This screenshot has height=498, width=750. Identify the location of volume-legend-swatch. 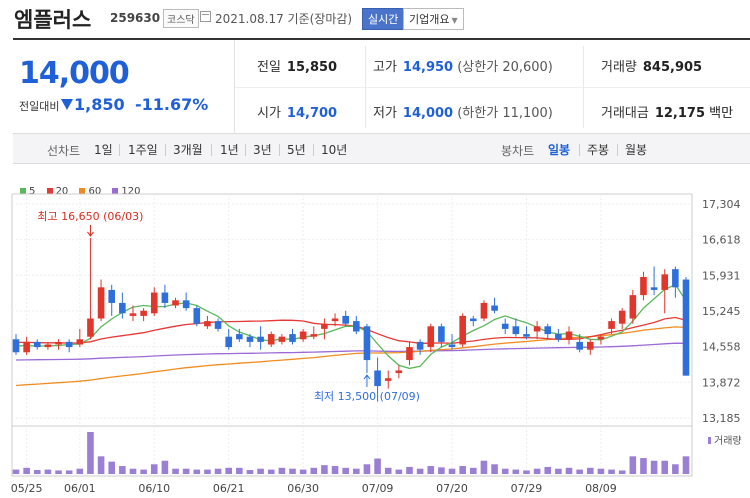
(709, 440).